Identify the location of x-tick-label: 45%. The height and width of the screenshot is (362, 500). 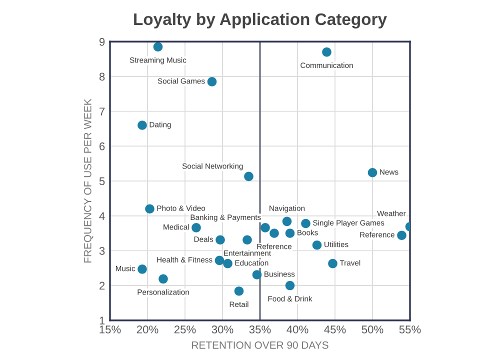
(335, 330).